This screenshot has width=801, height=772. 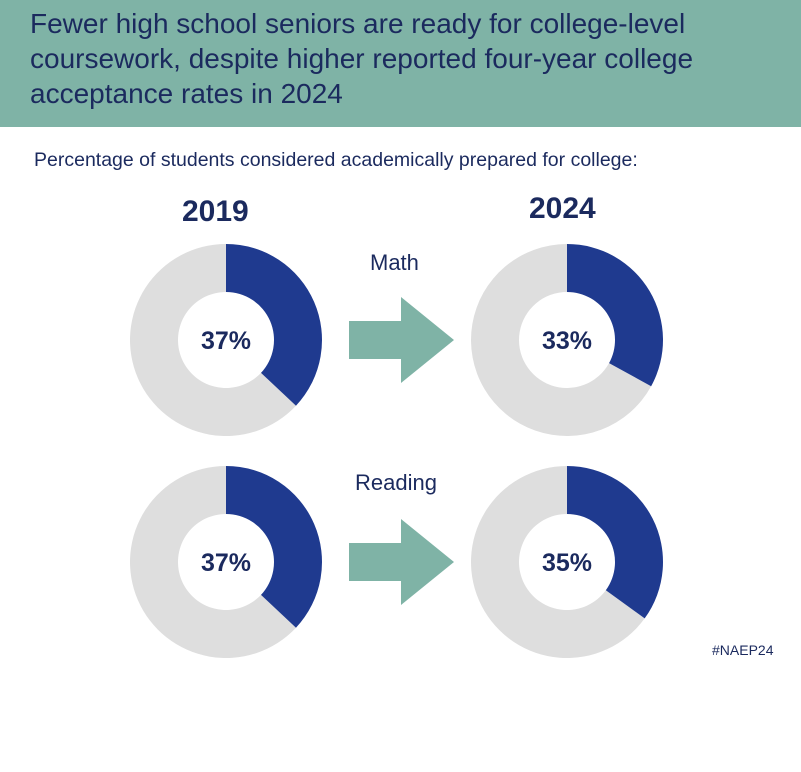 I want to click on donut-remainder-reading-2019, so click(x=213, y=562).